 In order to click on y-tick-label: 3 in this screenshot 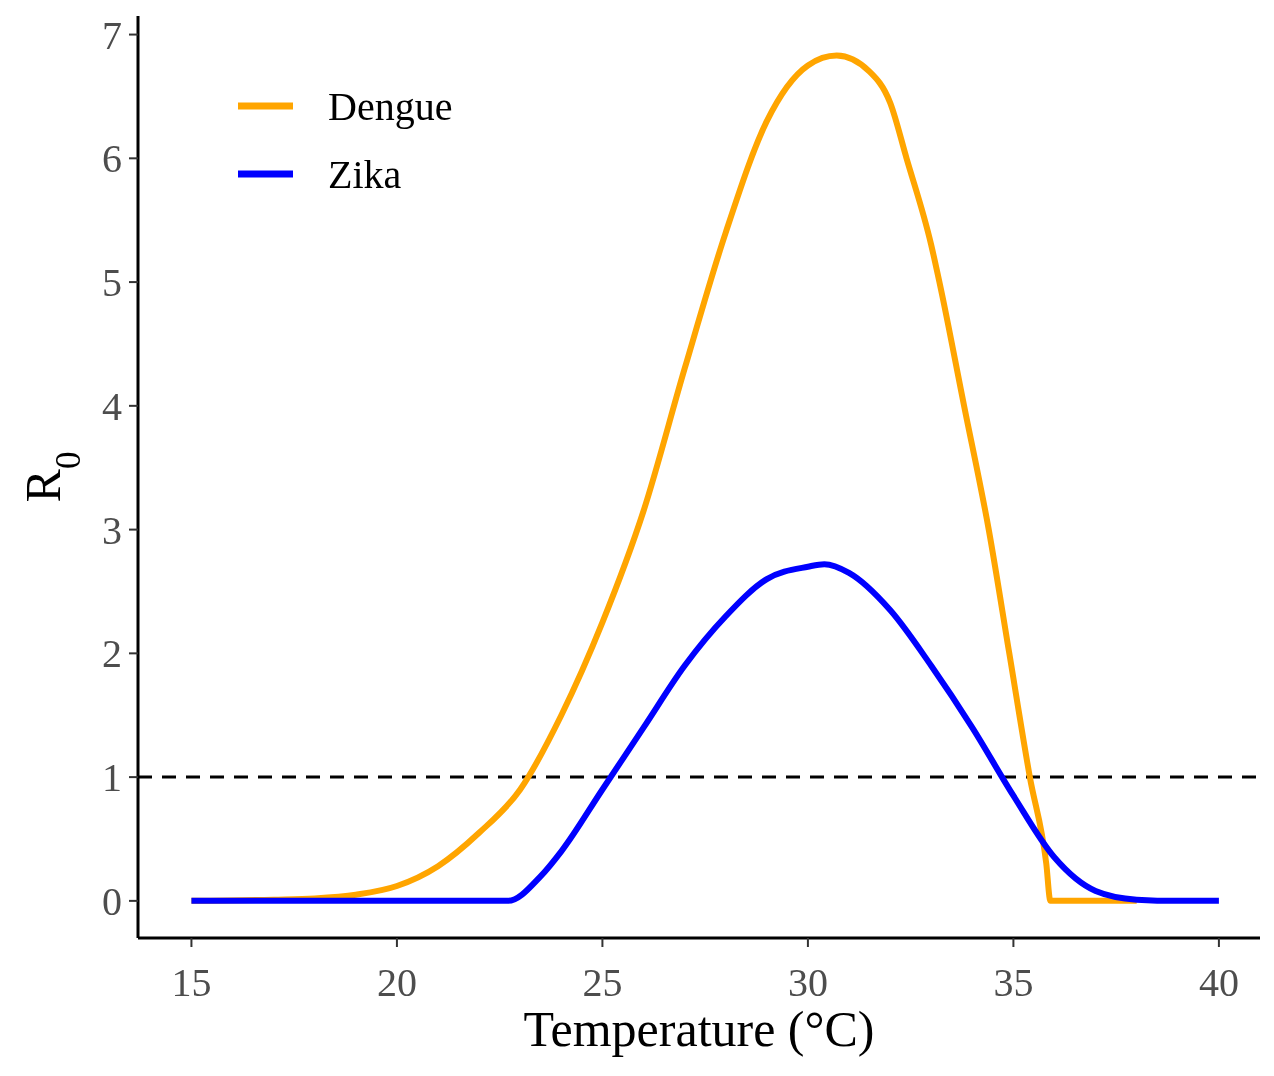, I will do `click(112, 530)`.